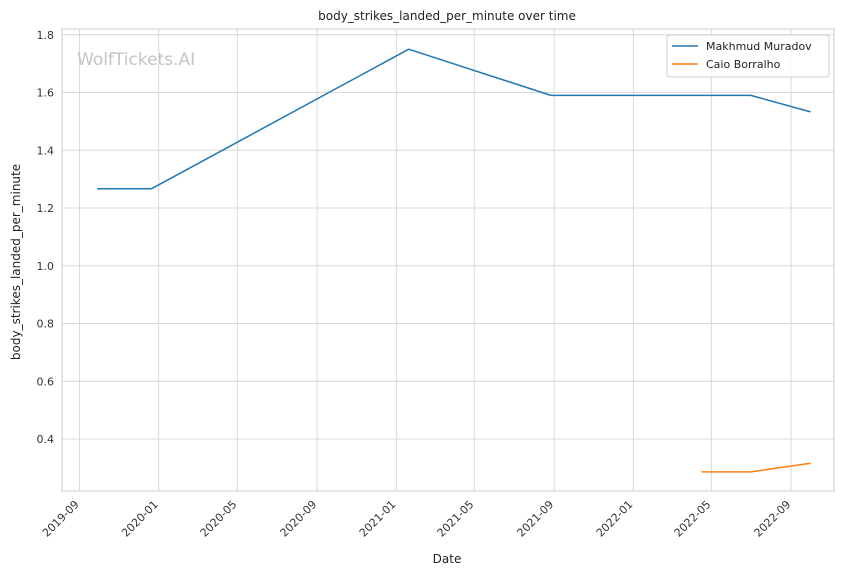 This screenshot has height=575, width=844. What do you see at coordinates (447, 16) in the screenshot?
I see `chart-title: body_strikes_landed_per_minute over time` at bounding box center [447, 16].